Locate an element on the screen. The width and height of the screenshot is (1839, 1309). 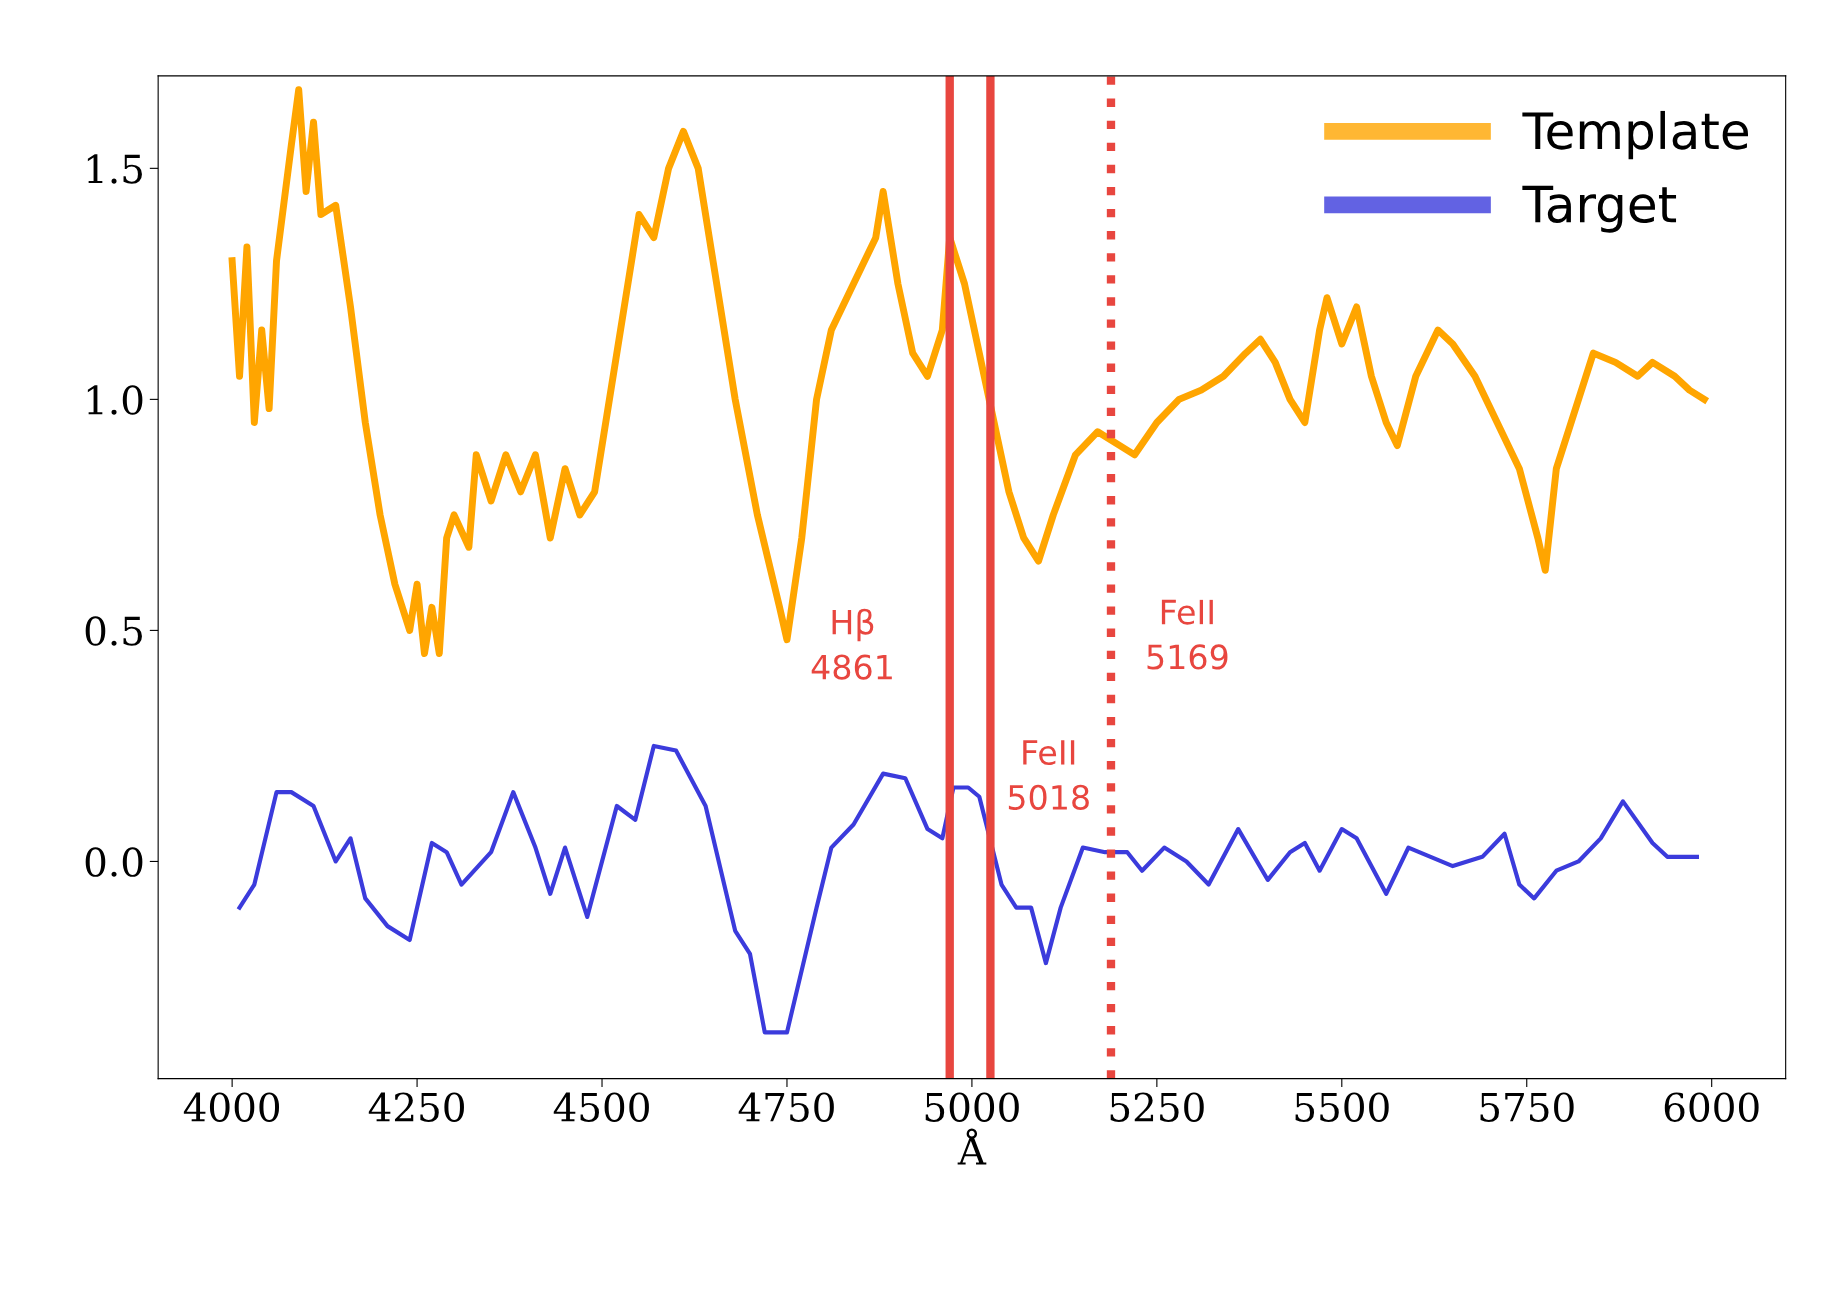
ref-line-label: Hβ 4861 is located at coordinates (851, 644).